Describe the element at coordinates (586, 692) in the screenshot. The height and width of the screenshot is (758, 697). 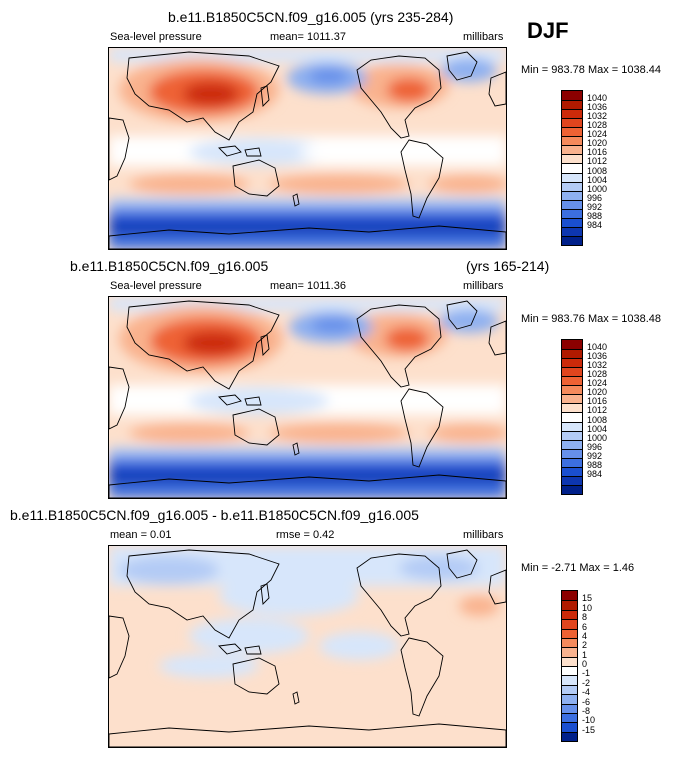
I see `colorbar-tick-label: -4` at that location.